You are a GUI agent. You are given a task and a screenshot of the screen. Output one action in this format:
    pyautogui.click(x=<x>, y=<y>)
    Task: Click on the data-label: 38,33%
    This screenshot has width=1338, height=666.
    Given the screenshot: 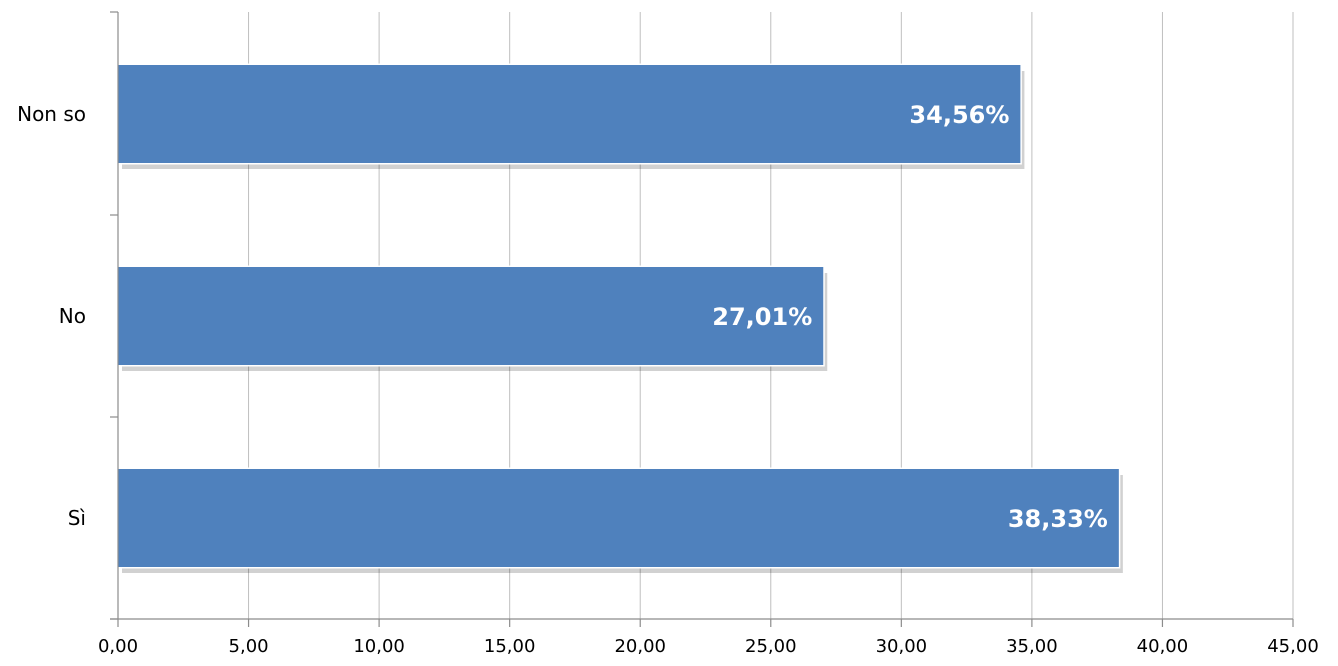 What is the action you would take?
    pyautogui.click(x=1058, y=519)
    